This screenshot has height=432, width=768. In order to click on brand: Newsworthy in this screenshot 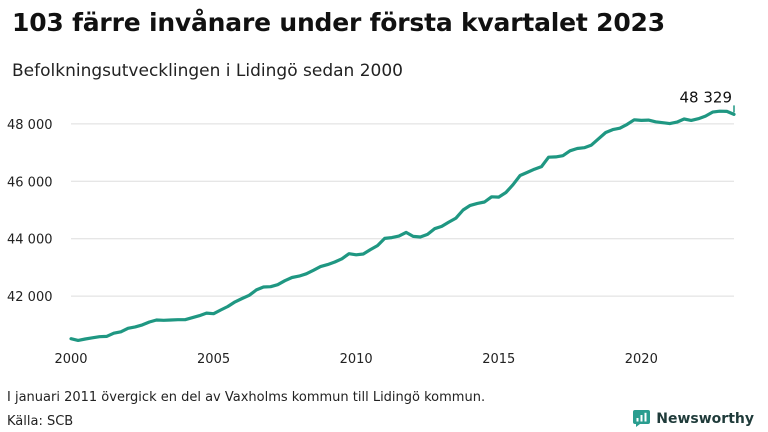, I will do `click(693, 418)`.